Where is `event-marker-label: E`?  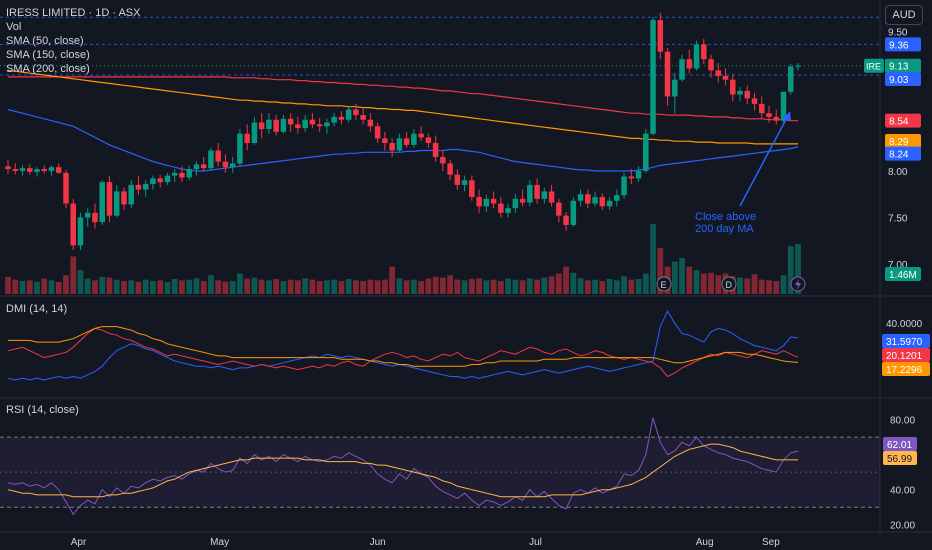 event-marker-label: E is located at coordinates (664, 285).